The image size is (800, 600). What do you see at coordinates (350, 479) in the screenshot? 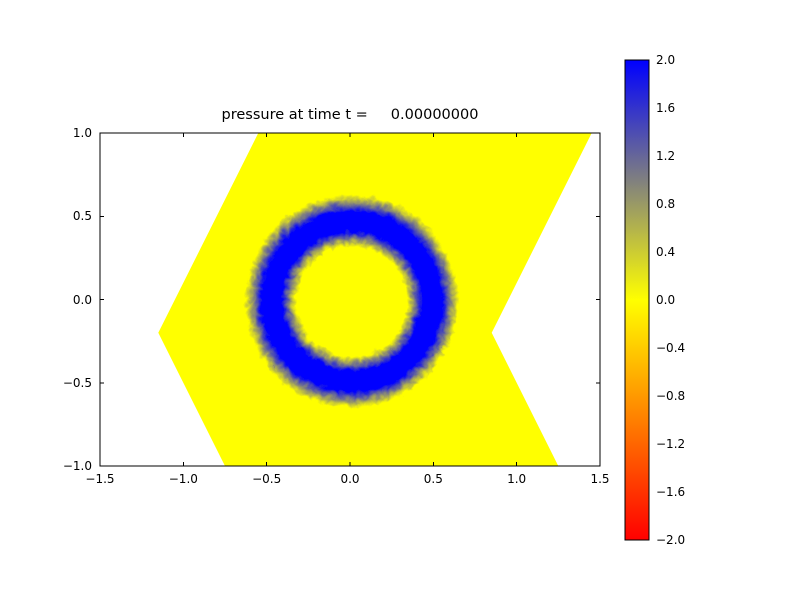
I see `x-tick-label: 0.0` at bounding box center [350, 479].